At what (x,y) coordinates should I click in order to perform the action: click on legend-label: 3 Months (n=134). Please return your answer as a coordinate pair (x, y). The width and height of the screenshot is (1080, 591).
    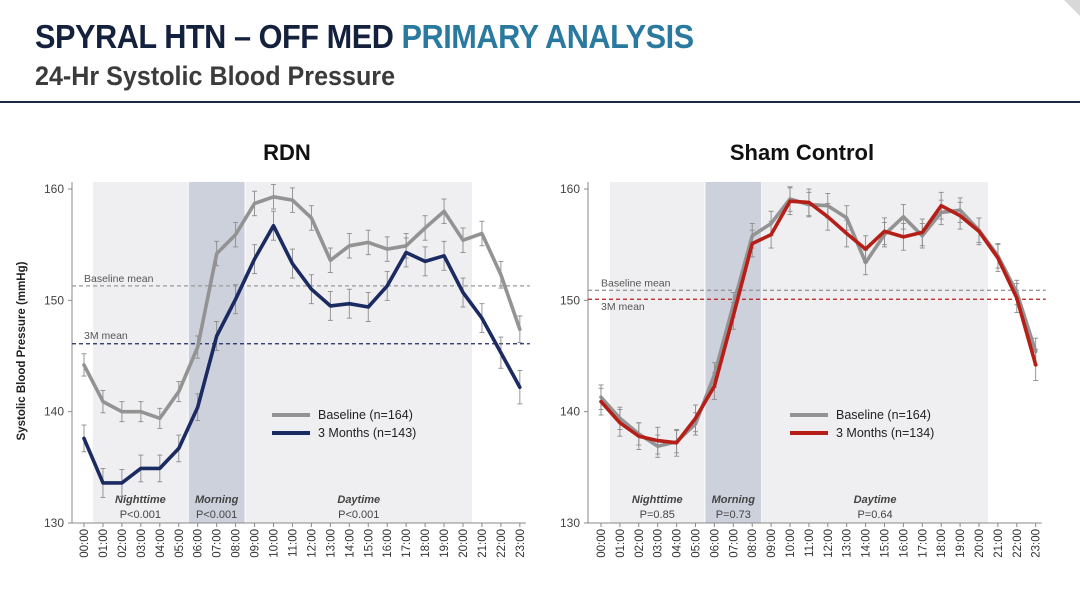
    Looking at the image, I should click on (885, 433).